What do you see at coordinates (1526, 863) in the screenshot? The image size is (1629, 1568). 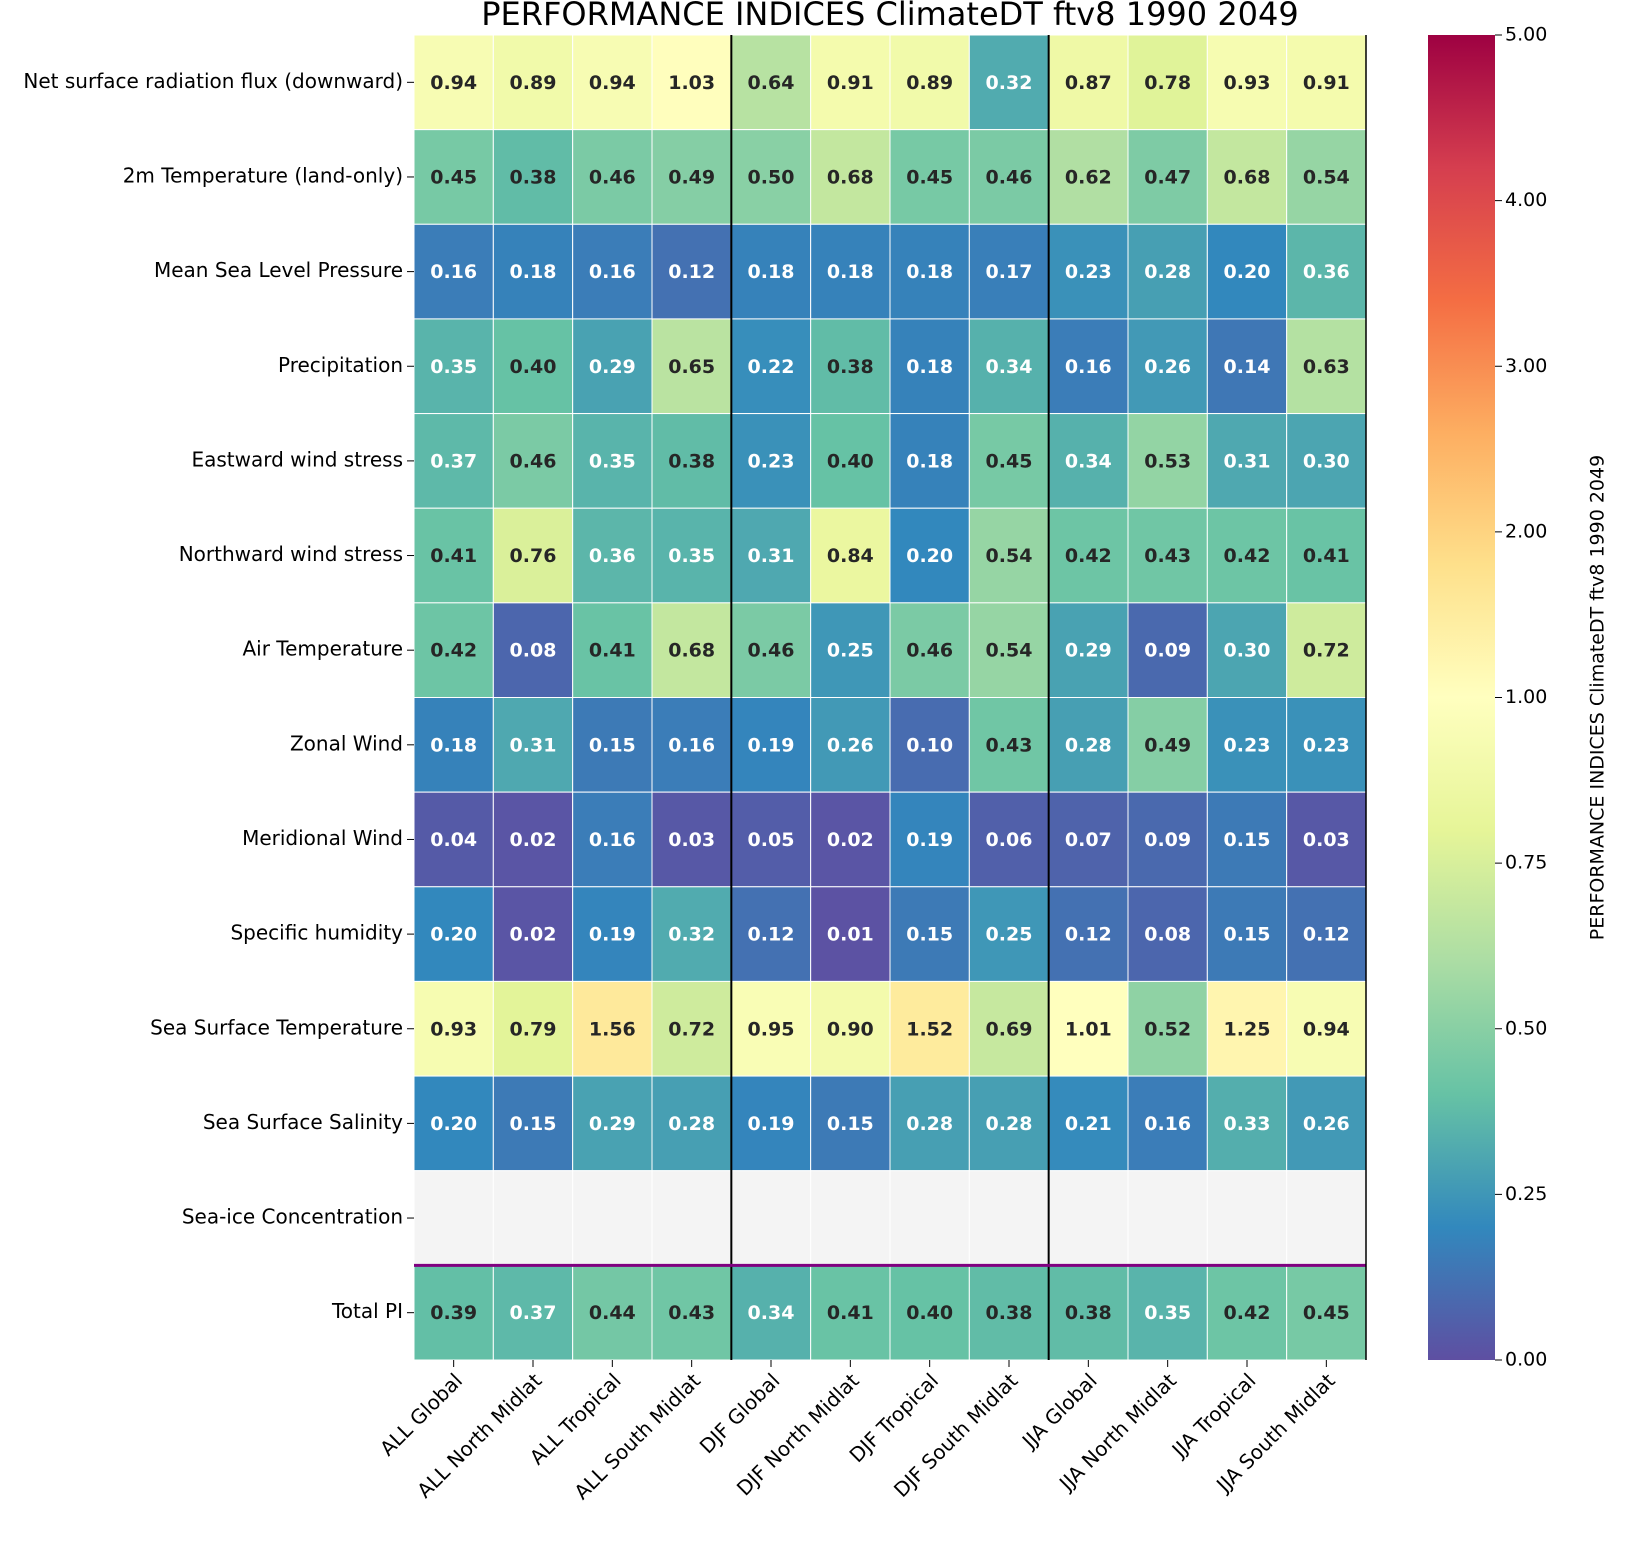 I see `colorbar-tick-label: 0.75` at bounding box center [1526, 863].